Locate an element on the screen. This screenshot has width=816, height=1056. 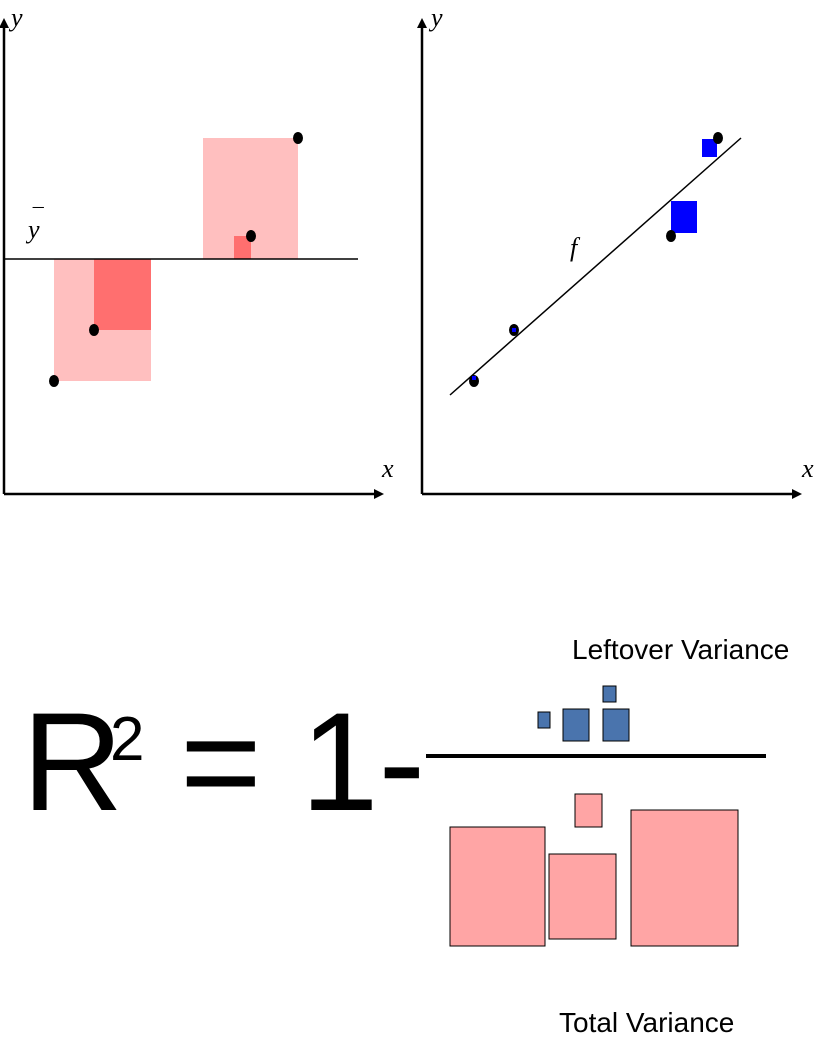
mean-label-bar: ¯ is located at coordinates (37, 216).